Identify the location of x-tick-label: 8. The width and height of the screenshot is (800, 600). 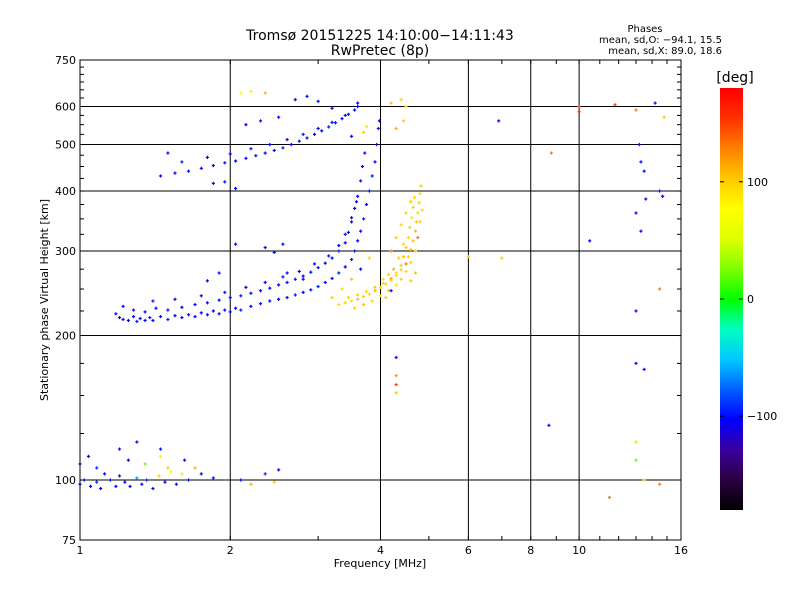
(530, 550).